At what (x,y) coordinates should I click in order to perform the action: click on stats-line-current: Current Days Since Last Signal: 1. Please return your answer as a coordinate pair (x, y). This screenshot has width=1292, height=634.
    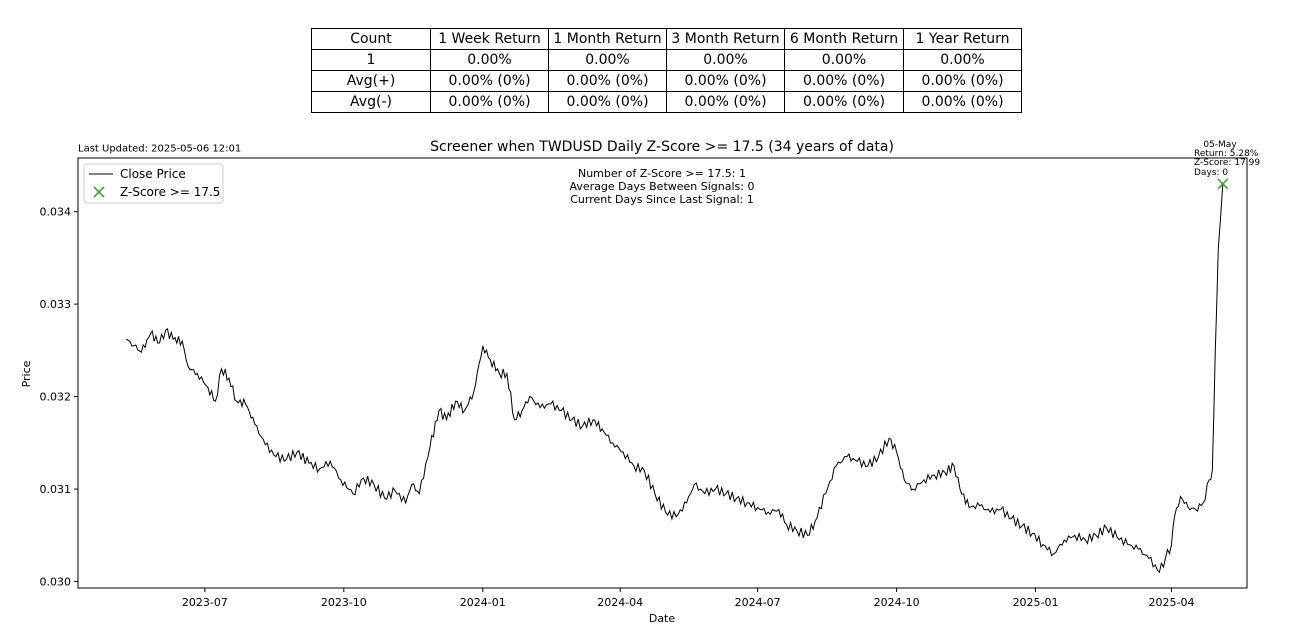
    Looking at the image, I should click on (661, 199).